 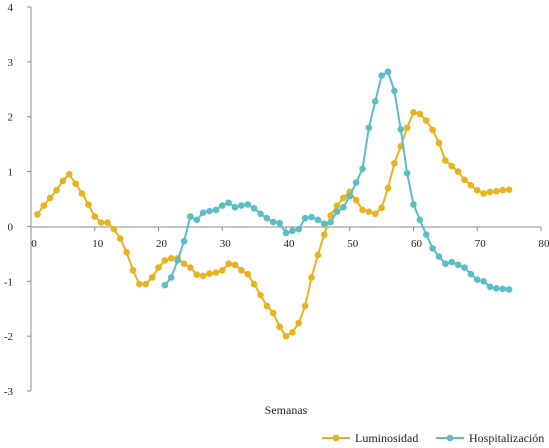 What do you see at coordinates (481, 244) in the screenshot?
I see `x-tick-label: 70` at bounding box center [481, 244].